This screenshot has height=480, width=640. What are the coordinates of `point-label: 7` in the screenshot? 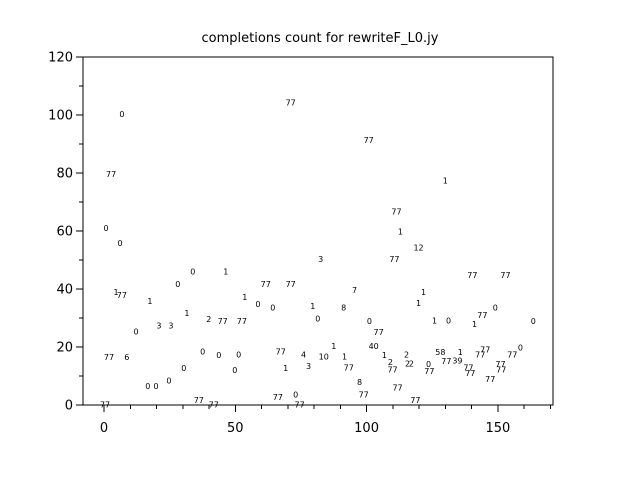 It's located at (354, 290).